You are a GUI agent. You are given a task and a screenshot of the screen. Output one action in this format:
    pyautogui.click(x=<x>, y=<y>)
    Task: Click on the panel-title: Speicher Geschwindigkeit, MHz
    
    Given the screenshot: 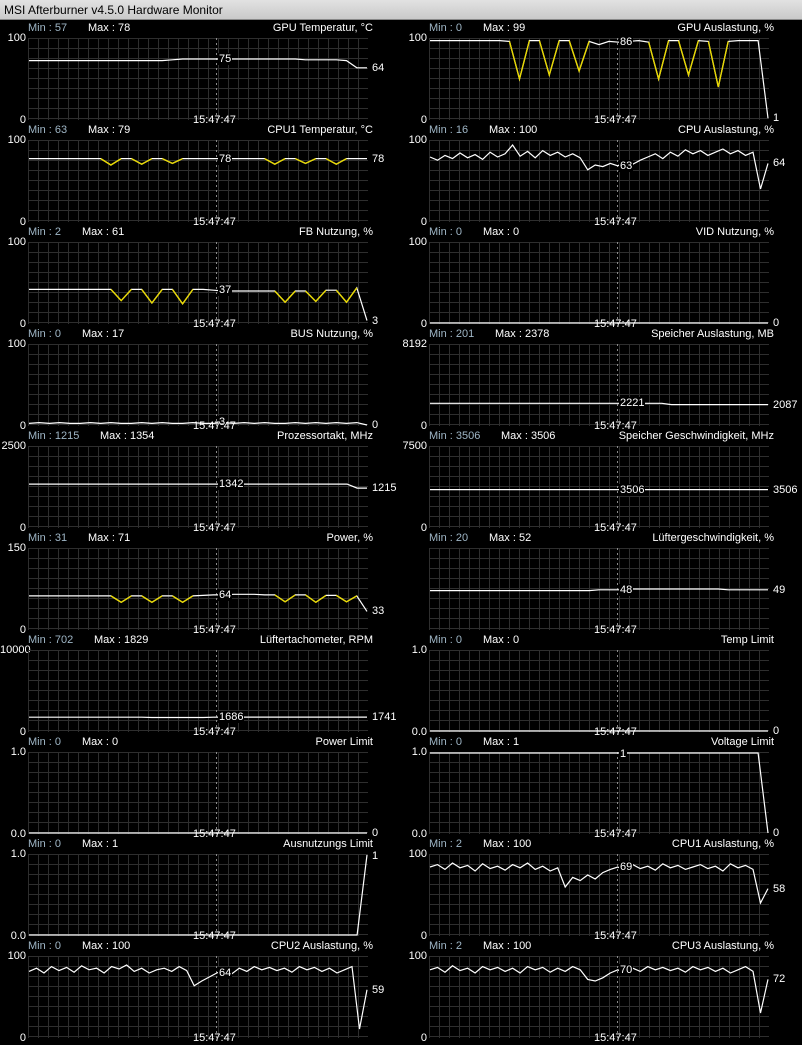 What is the action you would take?
    pyautogui.click(x=696, y=436)
    